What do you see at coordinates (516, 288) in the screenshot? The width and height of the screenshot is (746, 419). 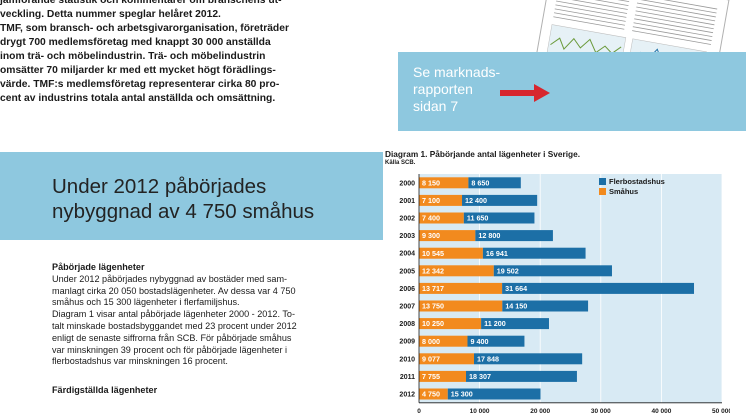 I see `data-label-flerbostadshus: 31 664` at bounding box center [516, 288].